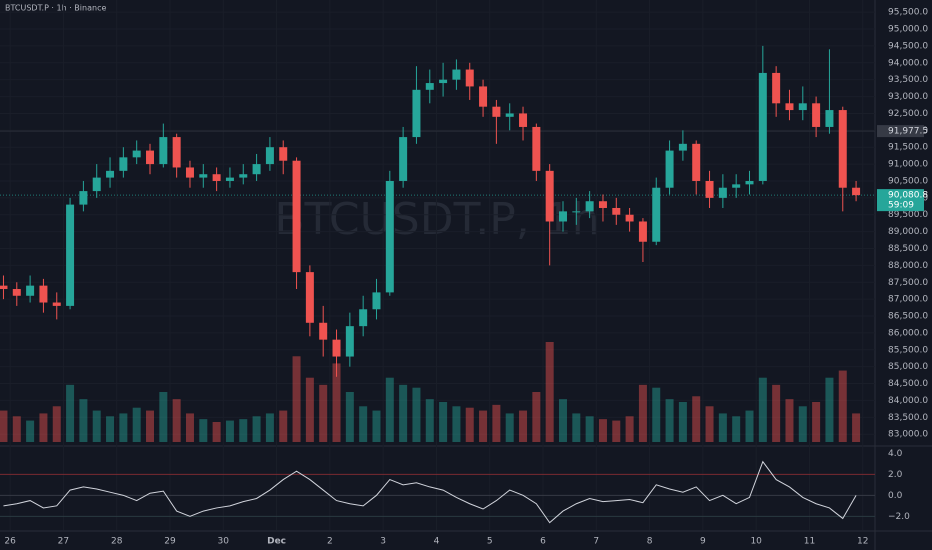  Describe the element at coordinates (650, 542) in the screenshot. I see `x-tick-label: 8` at that location.